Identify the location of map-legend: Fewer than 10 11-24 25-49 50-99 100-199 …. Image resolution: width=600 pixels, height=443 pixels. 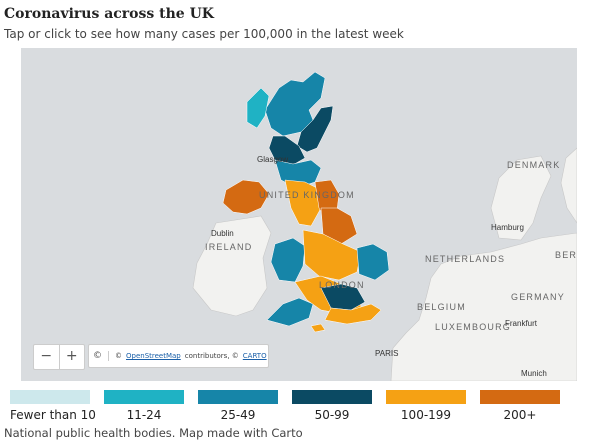
(300, 408).